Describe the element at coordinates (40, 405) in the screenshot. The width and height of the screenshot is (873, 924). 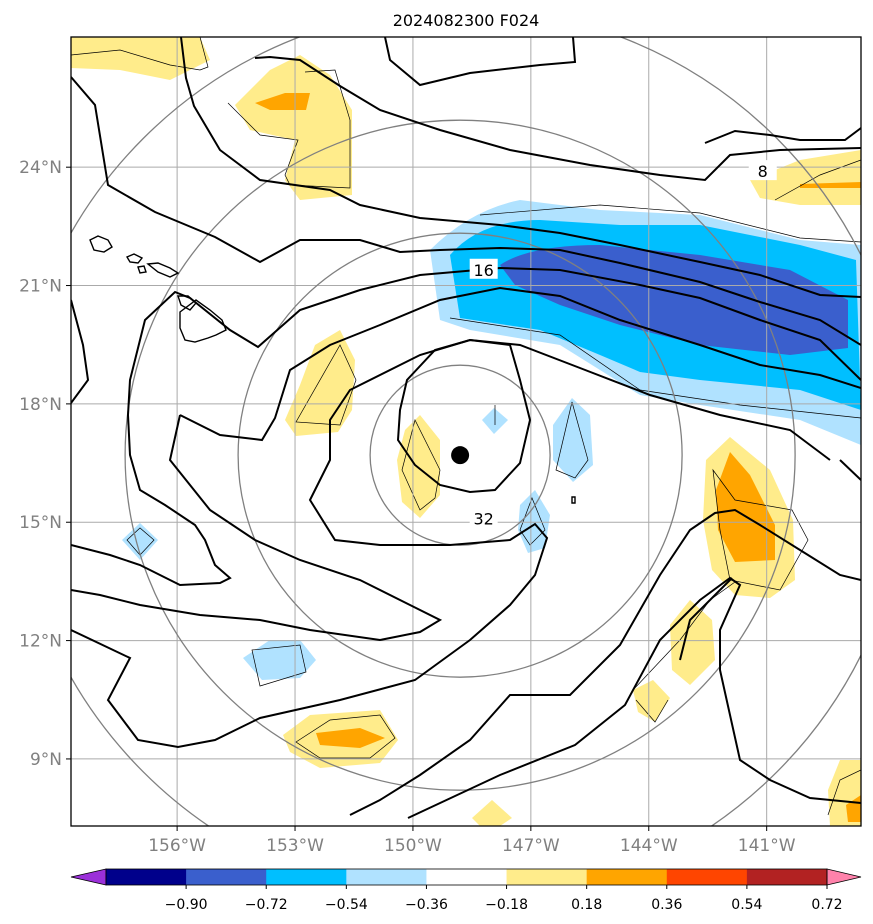
I see `y-tick-label: 18°N` at that location.